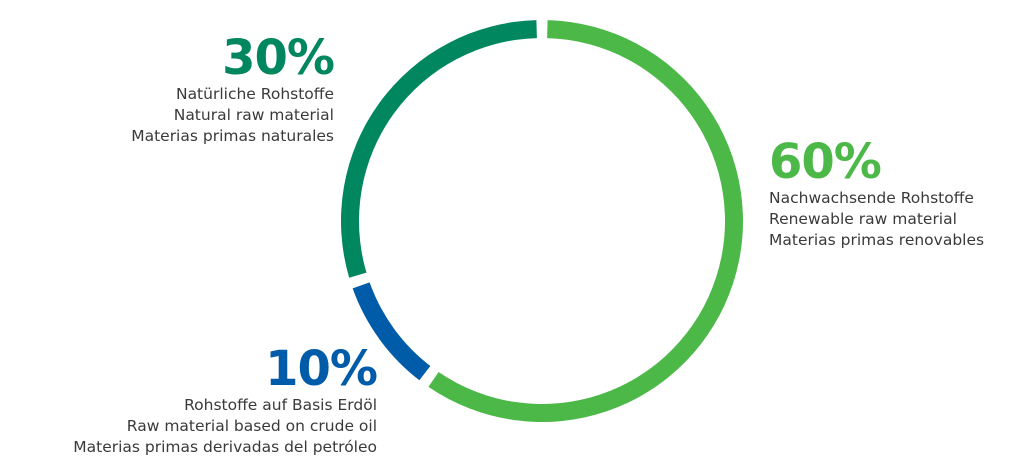  What do you see at coordinates (280, 405) in the screenshot?
I see `label-crude-oil-de: Rohstoffe auf Basis Erdöl` at bounding box center [280, 405].